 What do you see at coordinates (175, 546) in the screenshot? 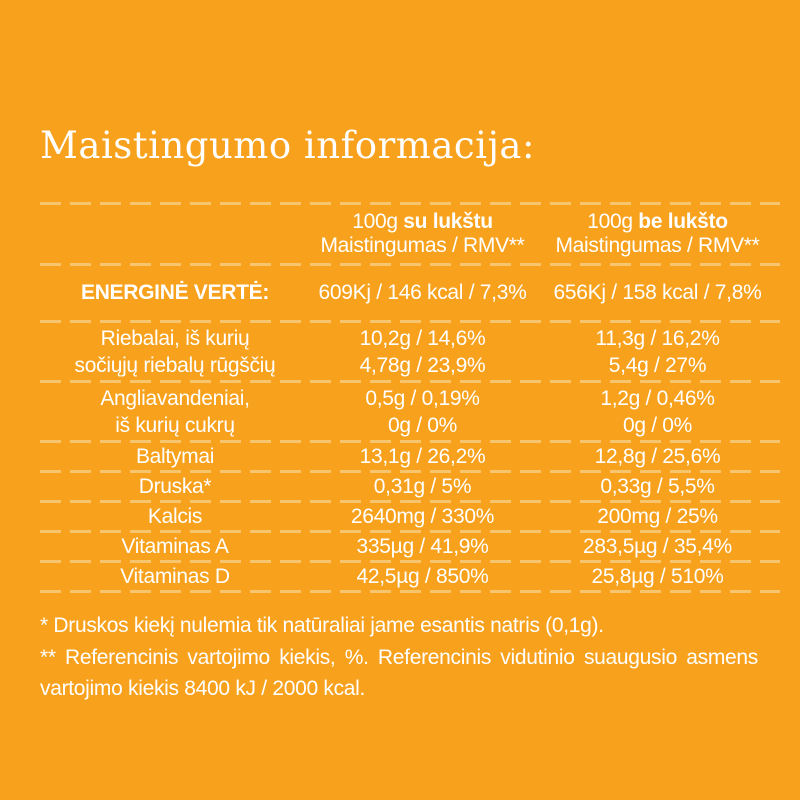
I see `row-label: Vitaminas A` at bounding box center [175, 546].